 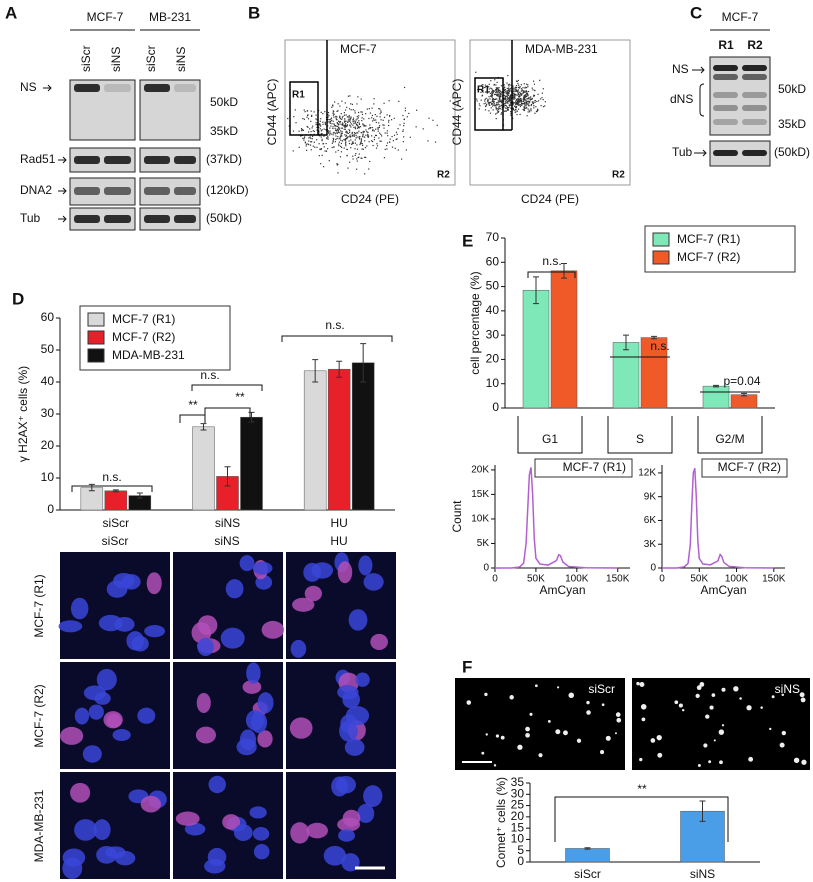 I want to click on axis-label: CD44 (APC), so click(x=272, y=112).